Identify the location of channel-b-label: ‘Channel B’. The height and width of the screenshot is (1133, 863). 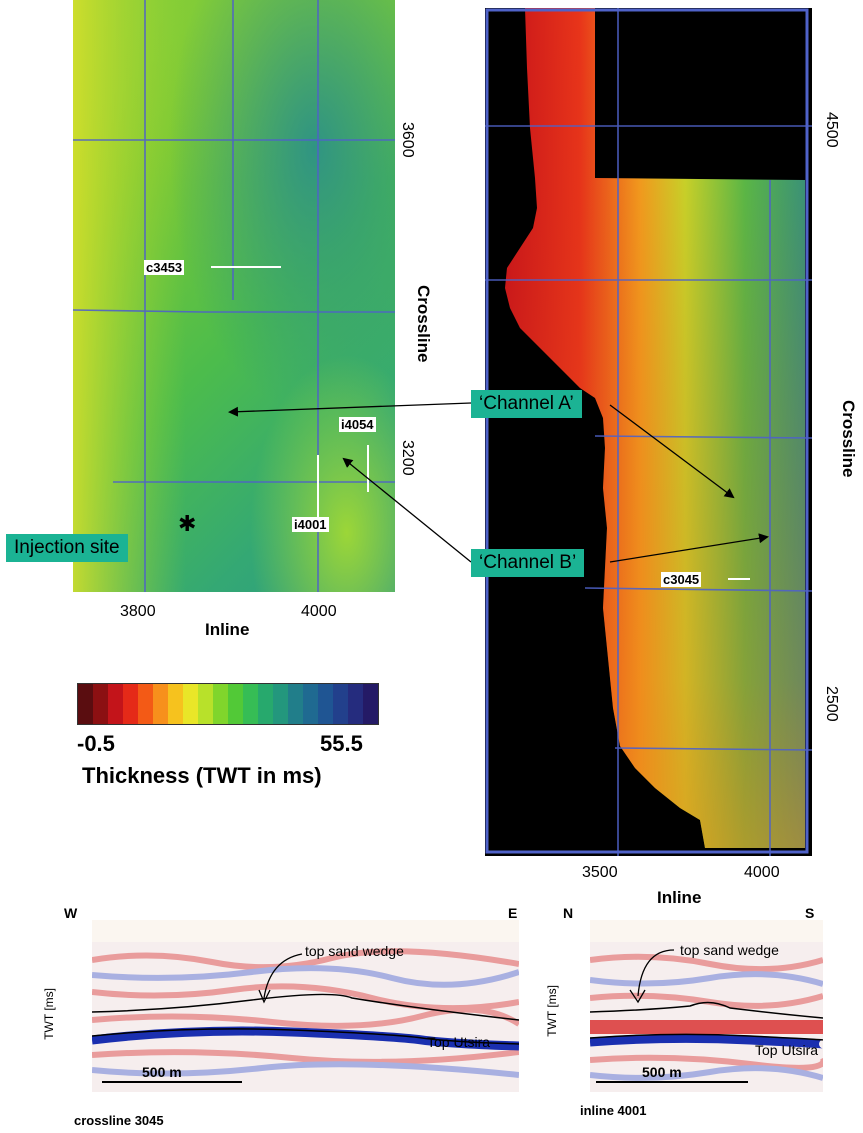
(528, 563).